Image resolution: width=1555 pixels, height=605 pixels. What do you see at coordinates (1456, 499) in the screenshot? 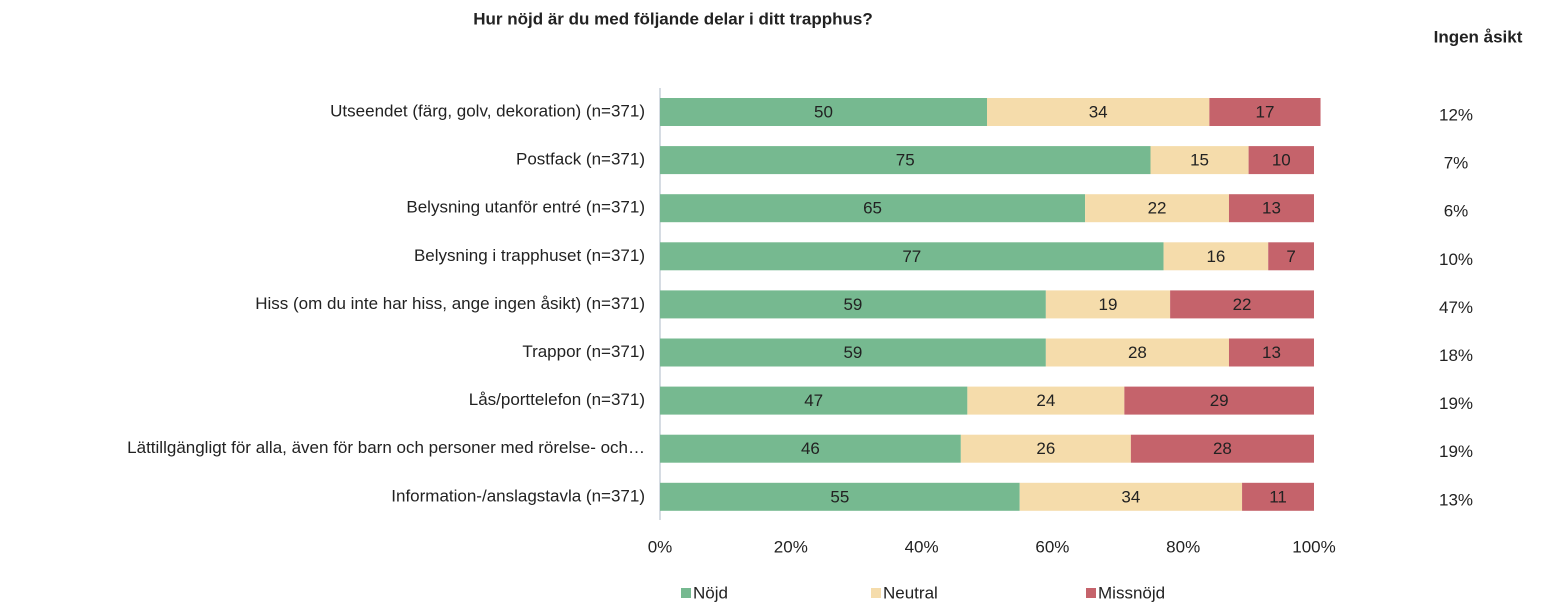
I see `side-value: 13%` at bounding box center [1456, 499].